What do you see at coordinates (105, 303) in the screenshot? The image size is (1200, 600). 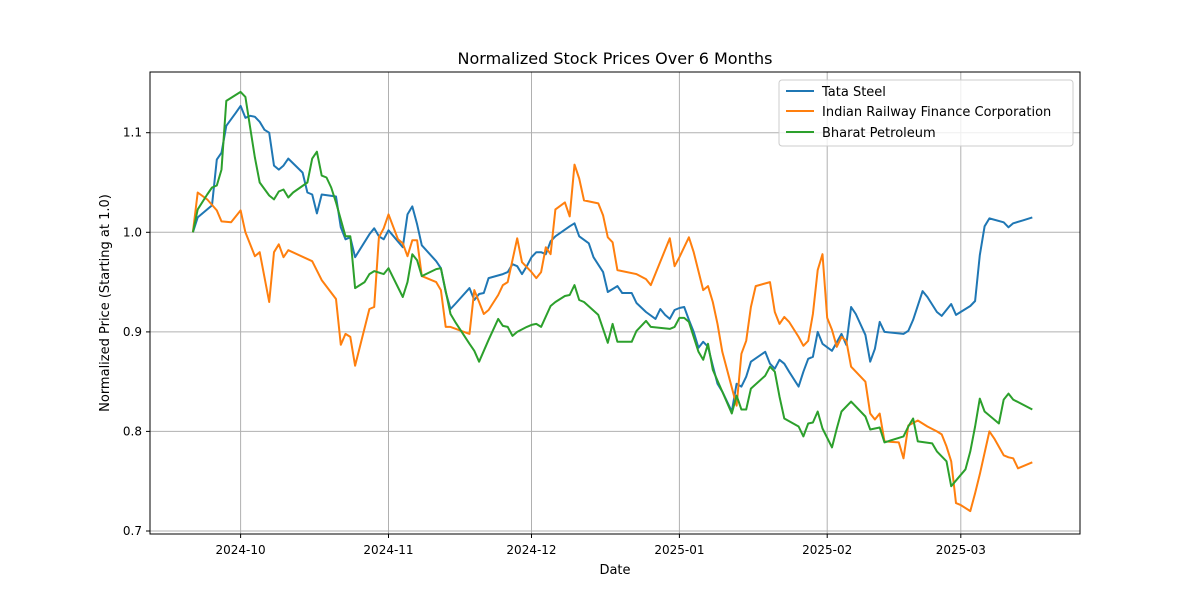 I see `y-axis-label: Normalized Price (Starting at 1.0)` at bounding box center [105, 303].